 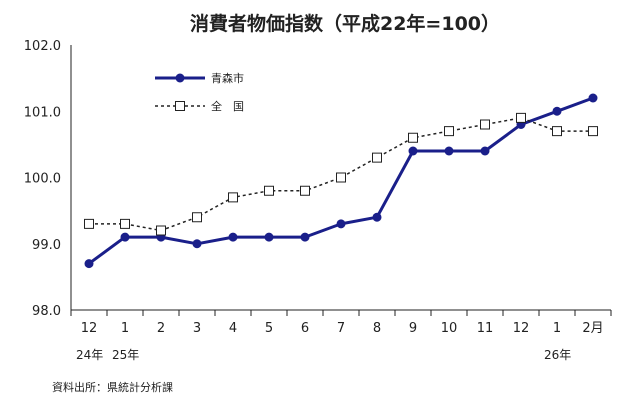 I want to click on x-axis-ticks, so click(x=341, y=313).